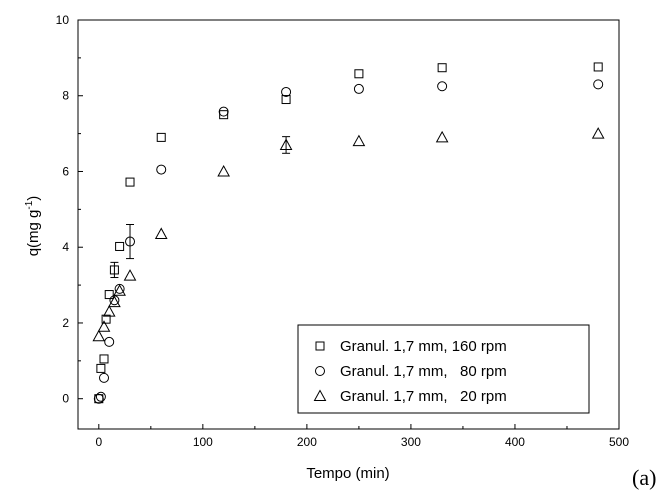 The height and width of the screenshot is (491, 667). What do you see at coordinates (320, 371) in the screenshot?
I see `legend-marker-circle` at bounding box center [320, 371].